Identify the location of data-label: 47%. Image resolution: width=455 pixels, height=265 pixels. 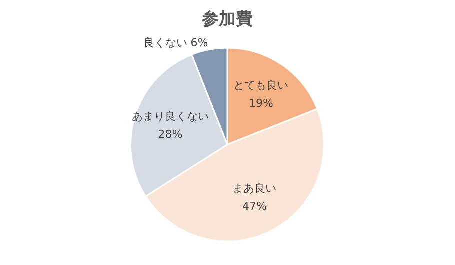
(254, 207).